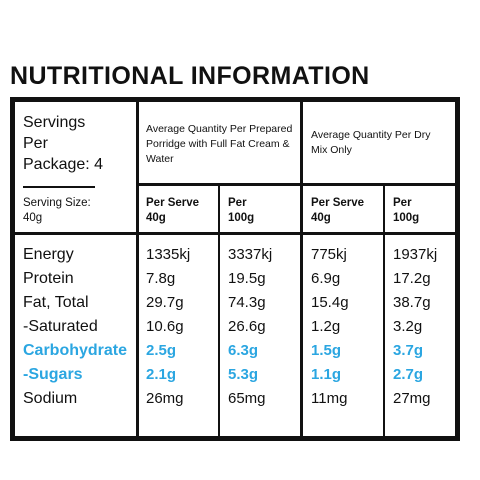 The image size is (480, 480). I want to click on nutrient-label: Sodium, so click(50, 398).